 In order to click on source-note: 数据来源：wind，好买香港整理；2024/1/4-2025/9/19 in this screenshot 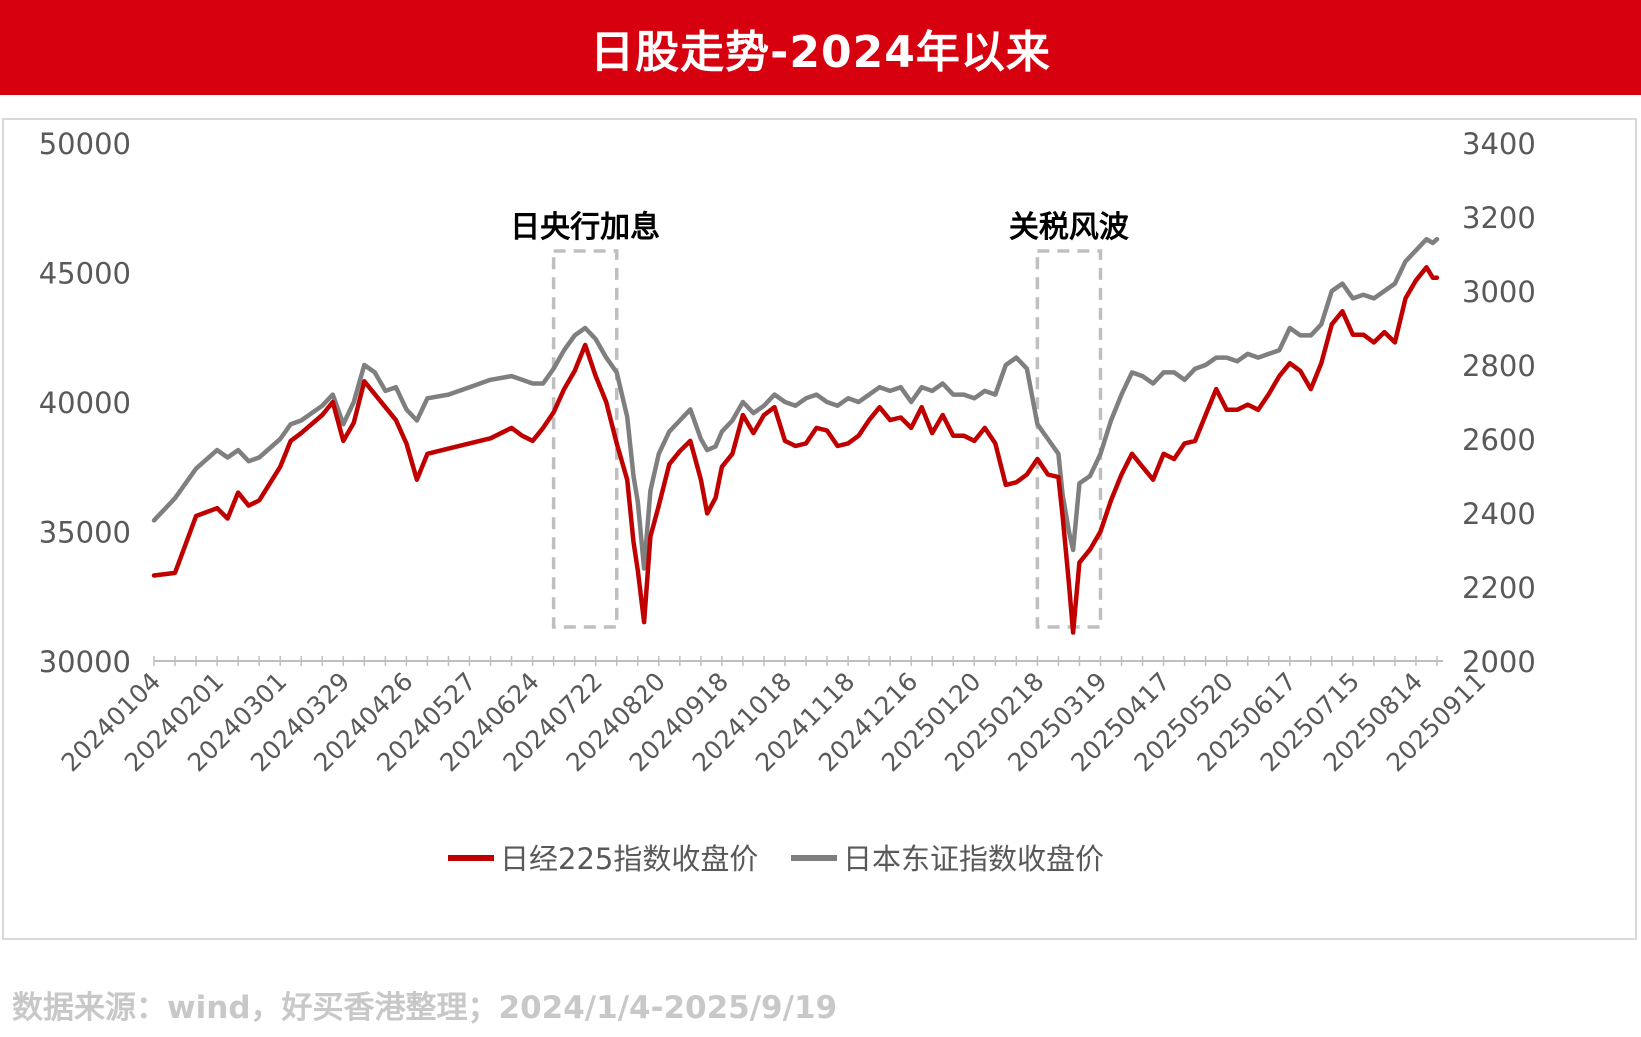, I will do `click(425, 1008)`.